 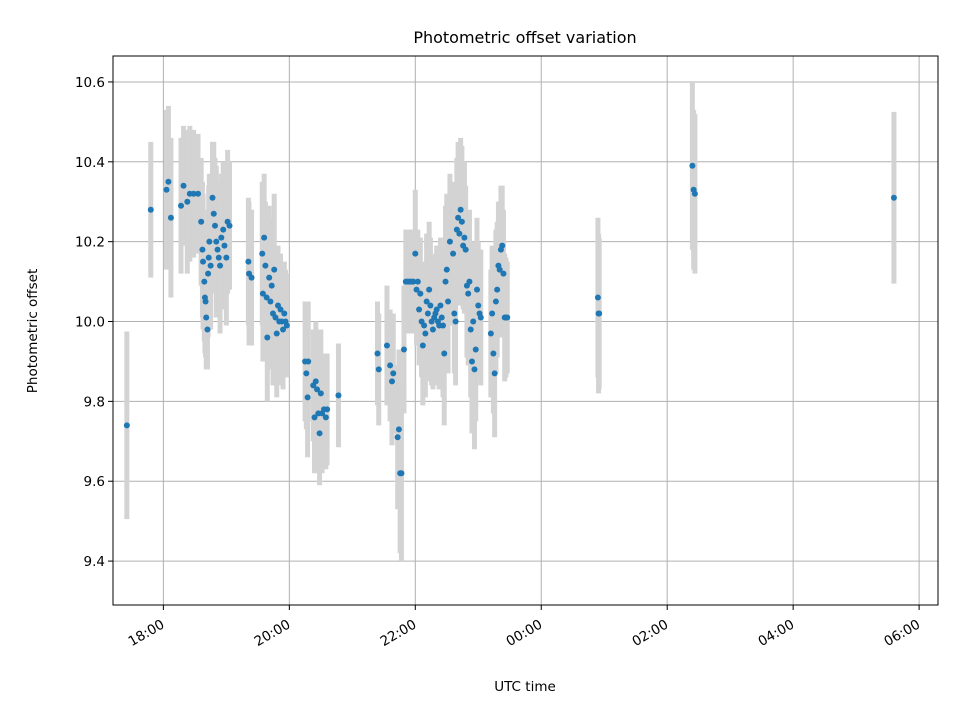 I want to click on x-tick-label: 00:00, so click(x=525, y=633).